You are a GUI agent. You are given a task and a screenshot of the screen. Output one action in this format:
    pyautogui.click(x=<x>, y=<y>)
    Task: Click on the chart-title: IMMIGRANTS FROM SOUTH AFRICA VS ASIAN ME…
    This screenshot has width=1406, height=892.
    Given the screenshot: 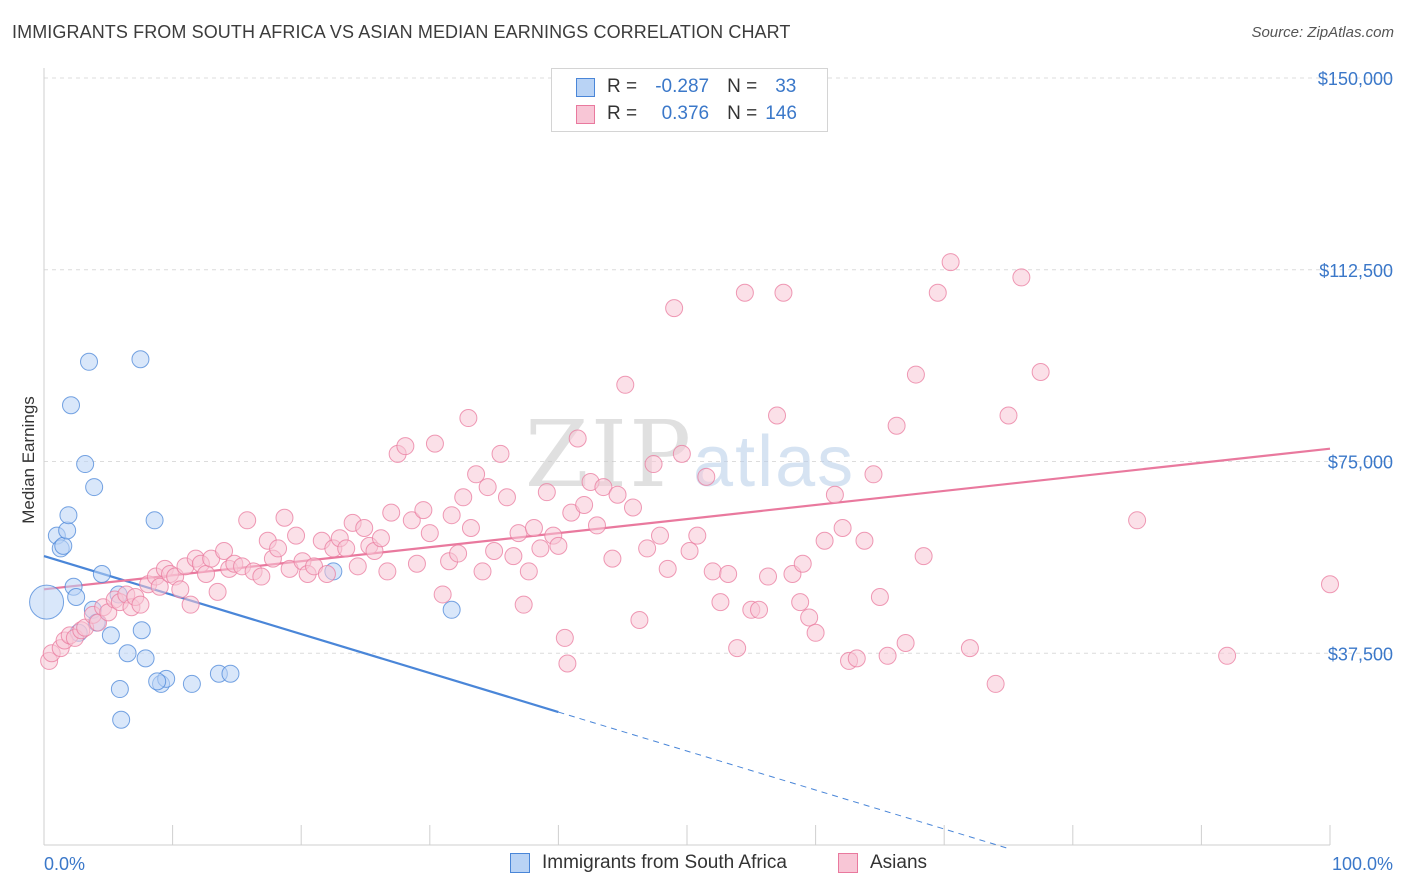 What is the action you would take?
    pyautogui.click(x=401, y=32)
    